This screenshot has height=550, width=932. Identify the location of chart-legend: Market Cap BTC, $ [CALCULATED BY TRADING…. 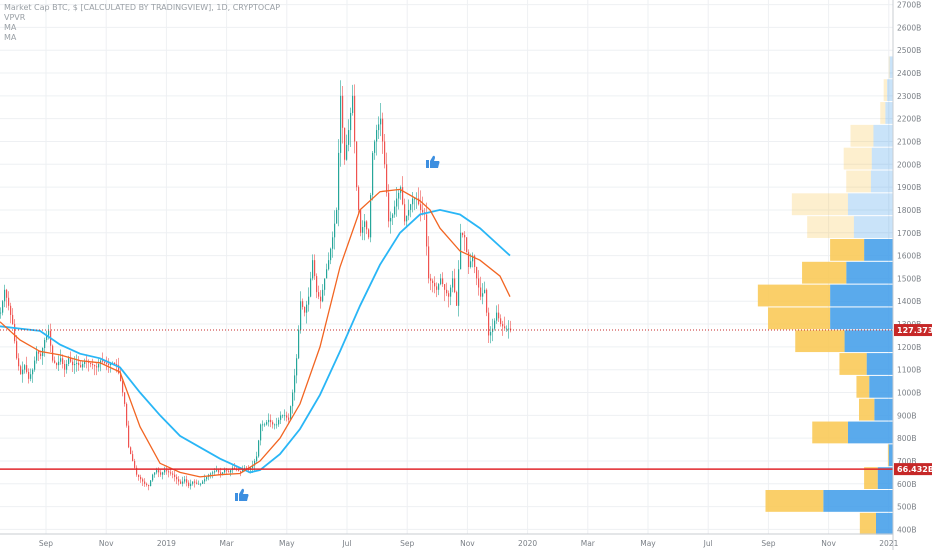
(142, 23).